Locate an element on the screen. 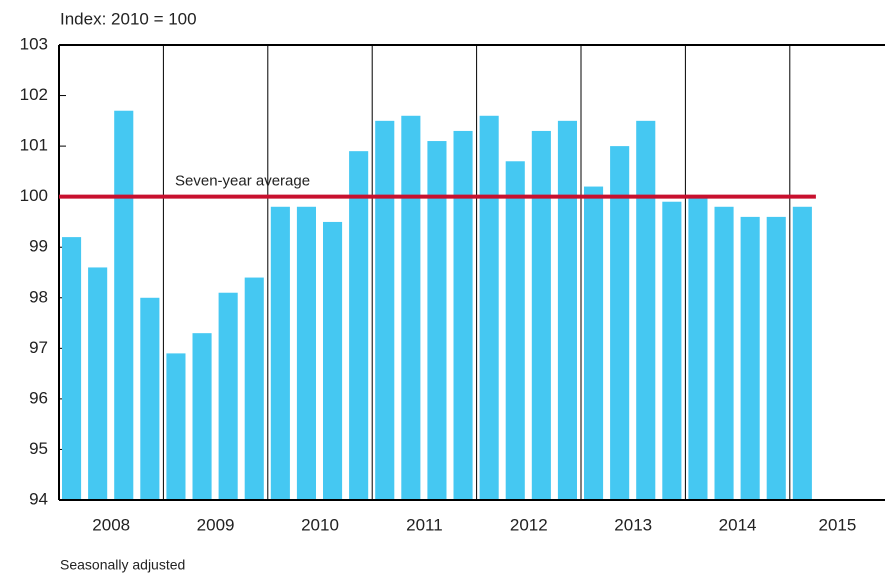  y-tick-label: 97 is located at coordinates (38, 347).